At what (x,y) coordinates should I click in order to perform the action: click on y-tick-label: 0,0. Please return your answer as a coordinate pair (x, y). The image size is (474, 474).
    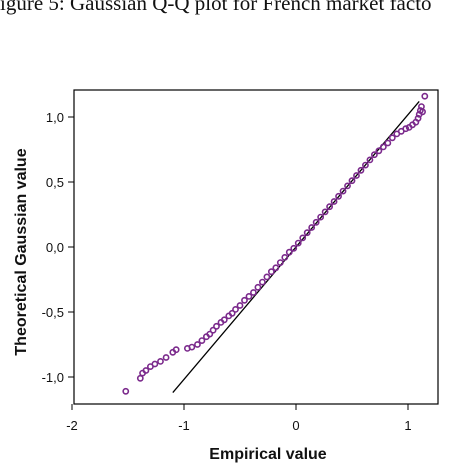
    Looking at the image, I should click on (55, 247).